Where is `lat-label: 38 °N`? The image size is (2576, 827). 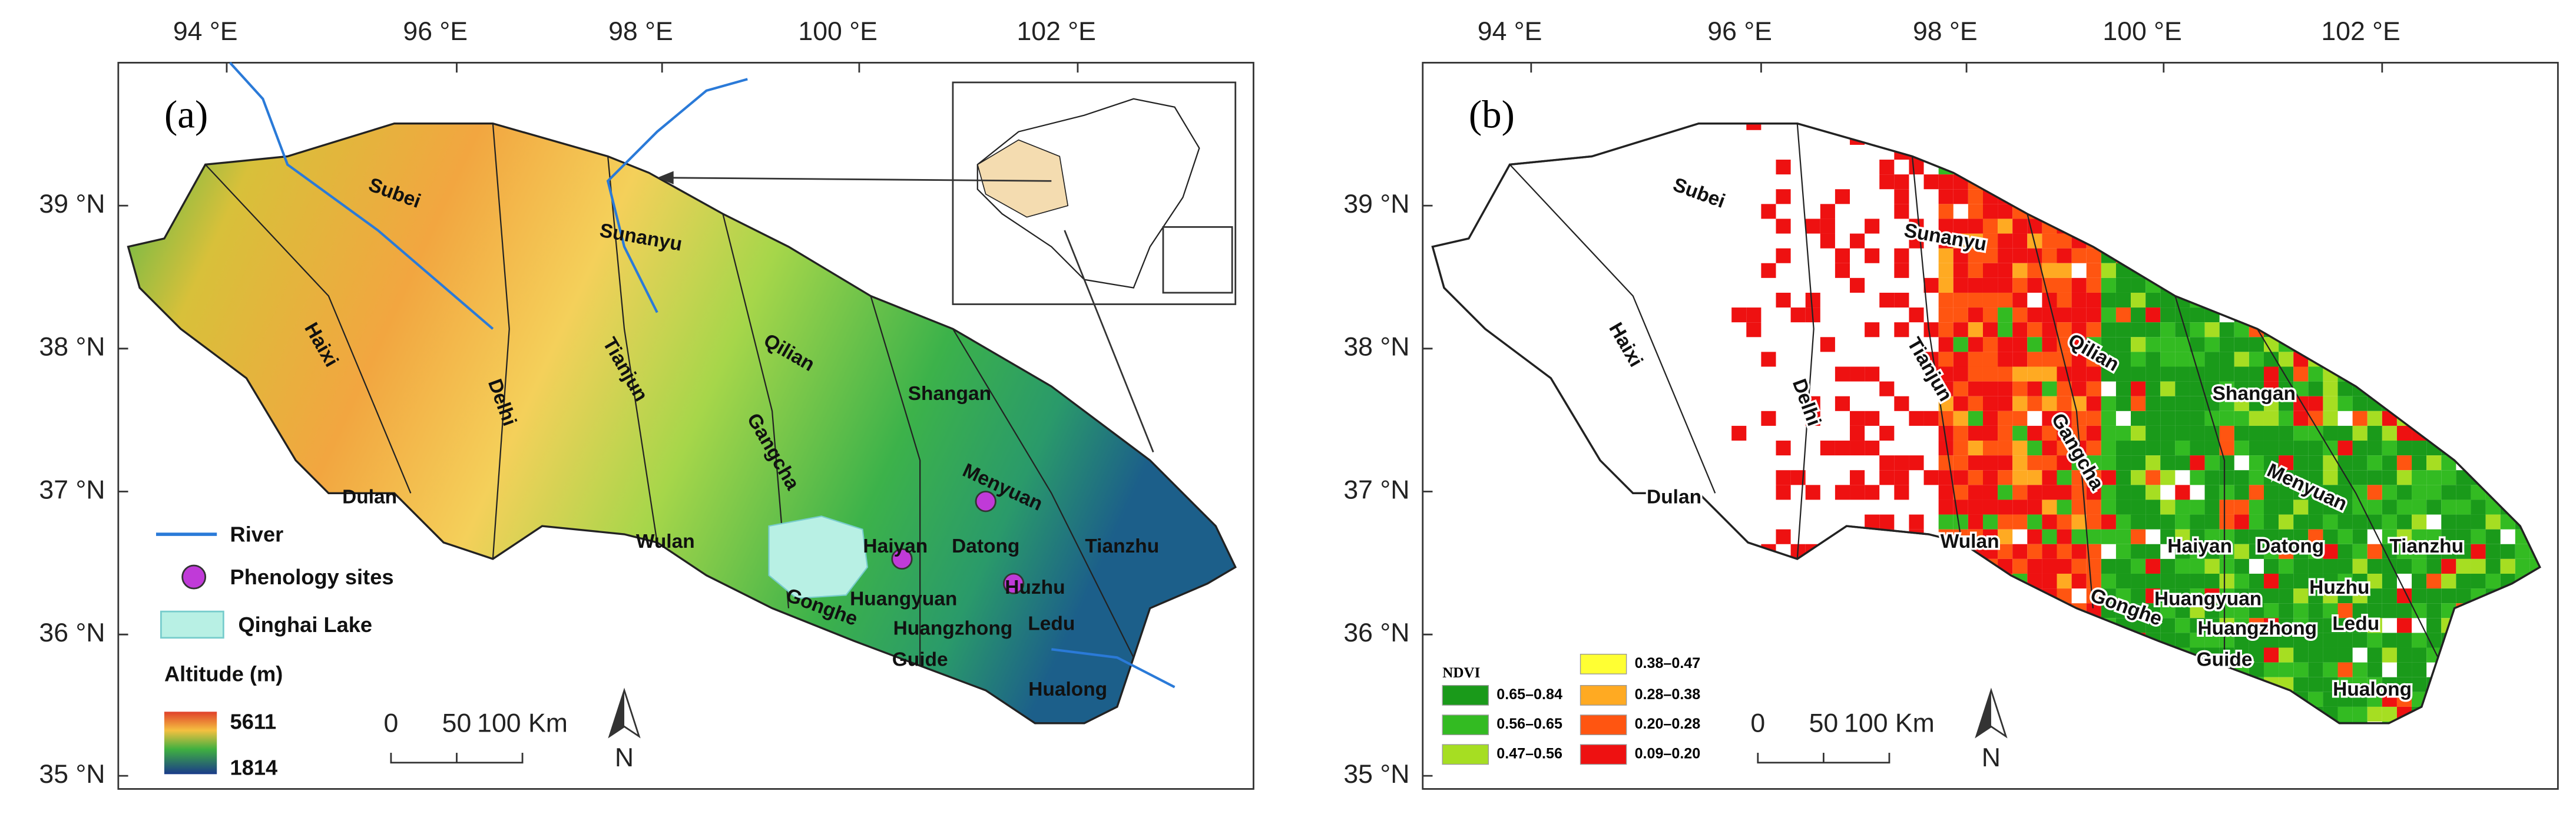
lat-label: 38 °N is located at coordinates (1376, 348).